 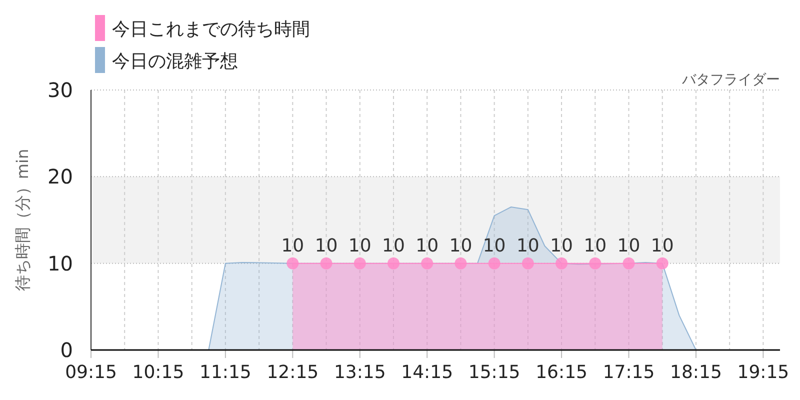 What do you see at coordinates (226, 372) in the screenshot?
I see `x-tick-label: 11:15` at bounding box center [226, 372].